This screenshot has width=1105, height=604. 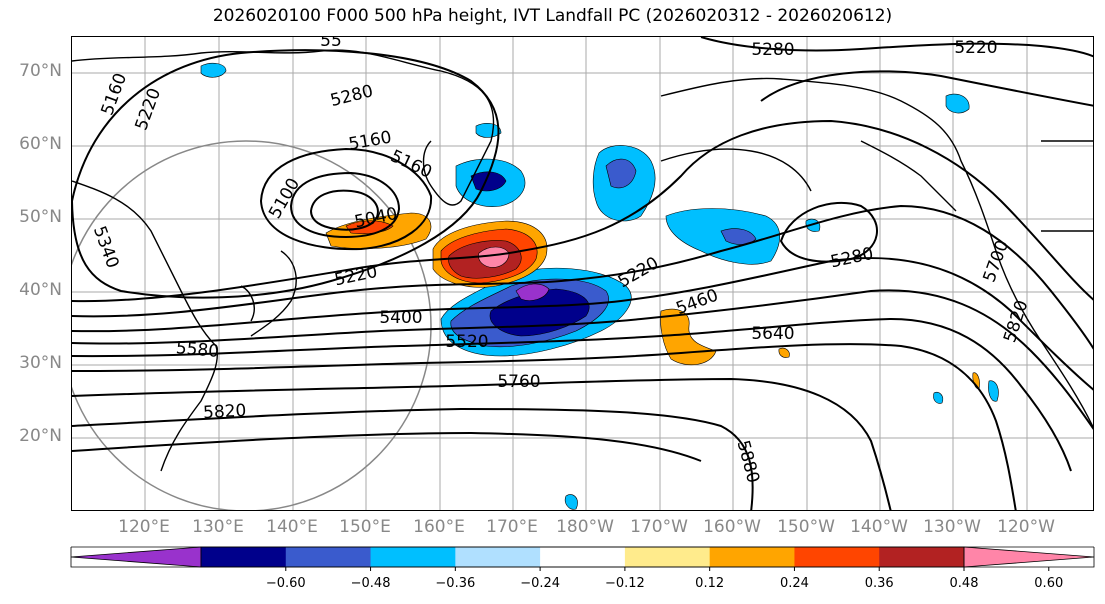 What do you see at coordinates (879, 527) in the screenshot?
I see `lon-label-140w: 140°W` at bounding box center [879, 527].